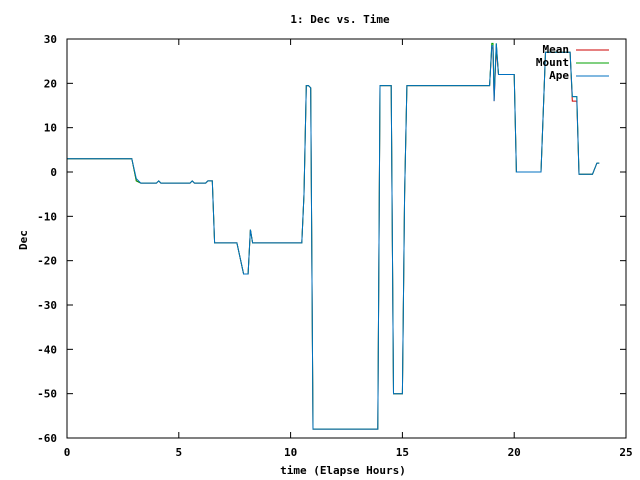 This screenshot has height=480, width=640. What do you see at coordinates (556, 49) in the screenshot?
I see `legend-label-mean: Mean` at bounding box center [556, 49].